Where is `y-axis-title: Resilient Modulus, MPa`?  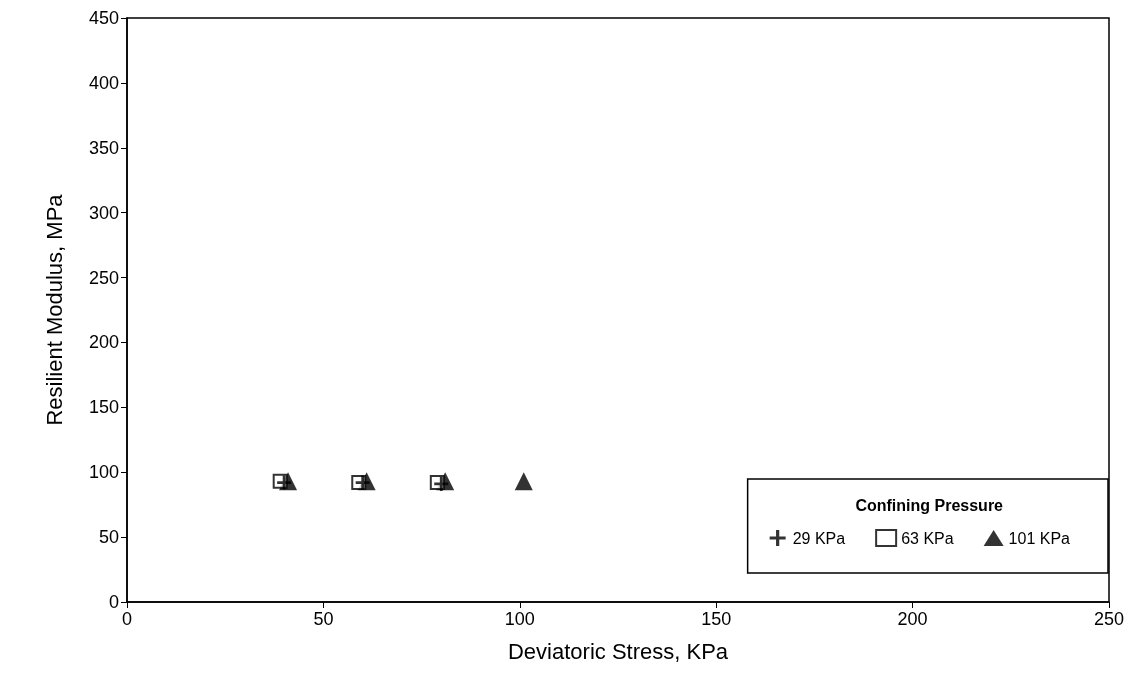
y-axis-title: Resilient Modulus, MPa is located at coordinates (54, 309).